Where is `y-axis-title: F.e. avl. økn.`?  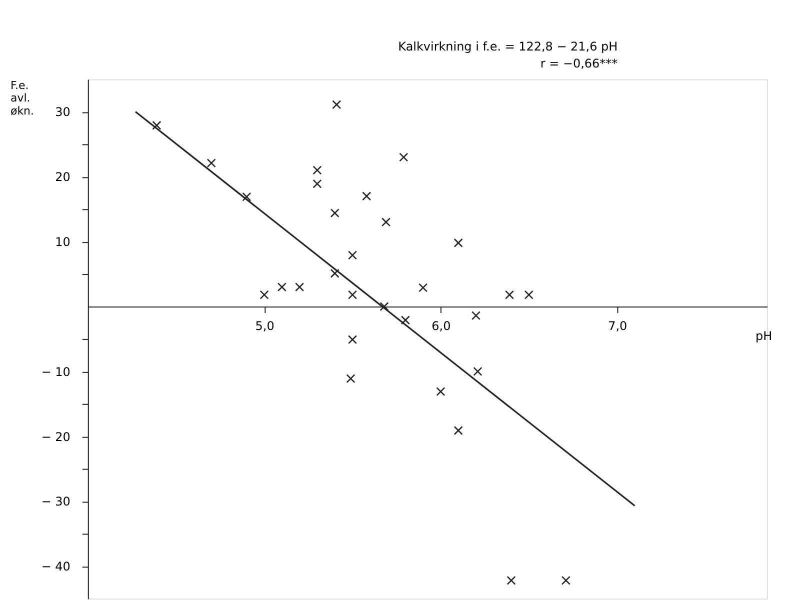 y-axis-title: F.e. avl. økn. is located at coordinates (22, 98).